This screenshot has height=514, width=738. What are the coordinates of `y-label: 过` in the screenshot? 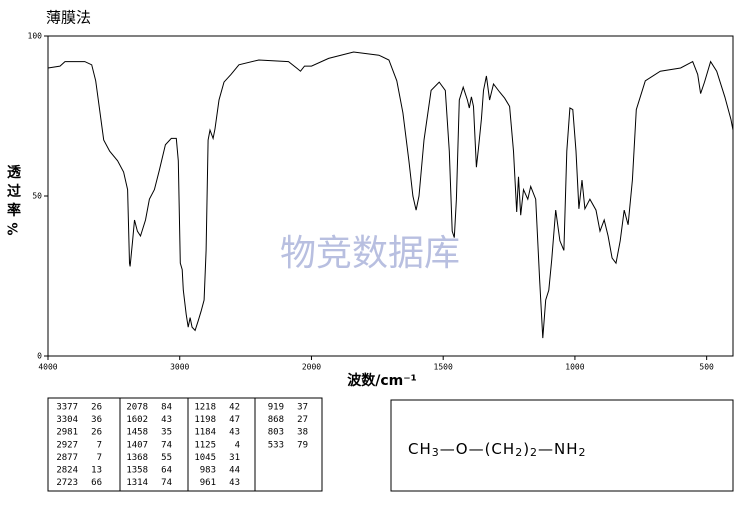 It's located at (14, 191).